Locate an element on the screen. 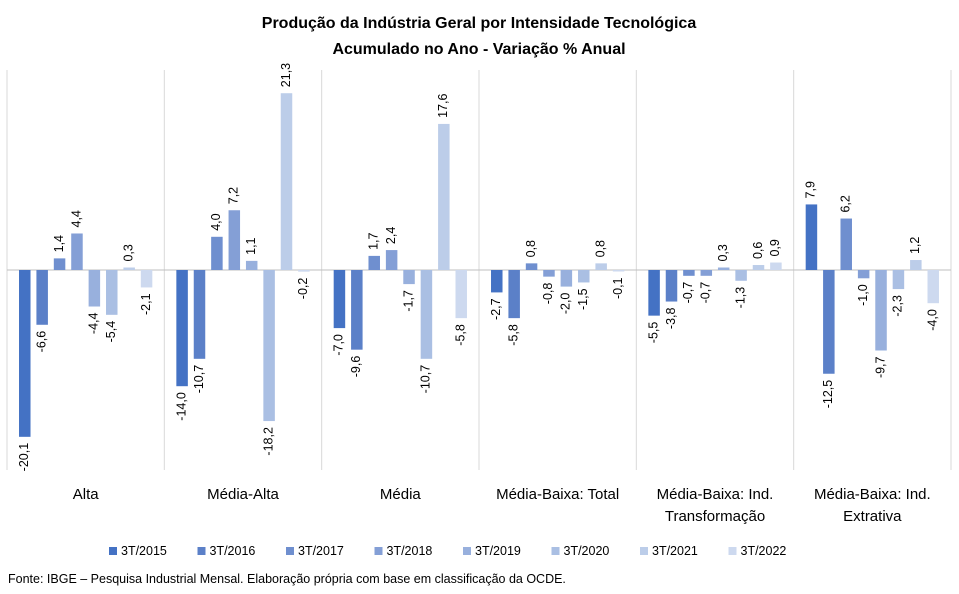  legend-label: 3T/2019 is located at coordinates (498, 551).